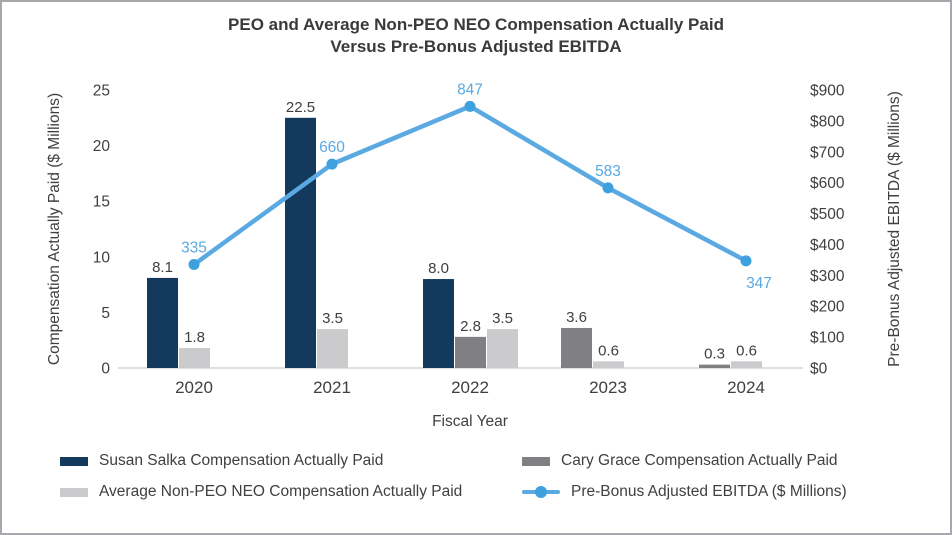 The height and width of the screenshot is (535, 952). I want to click on legend-item-ebitda: Pre-Bonus Adjusted EBITDA ($ Millions), so click(721, 492).